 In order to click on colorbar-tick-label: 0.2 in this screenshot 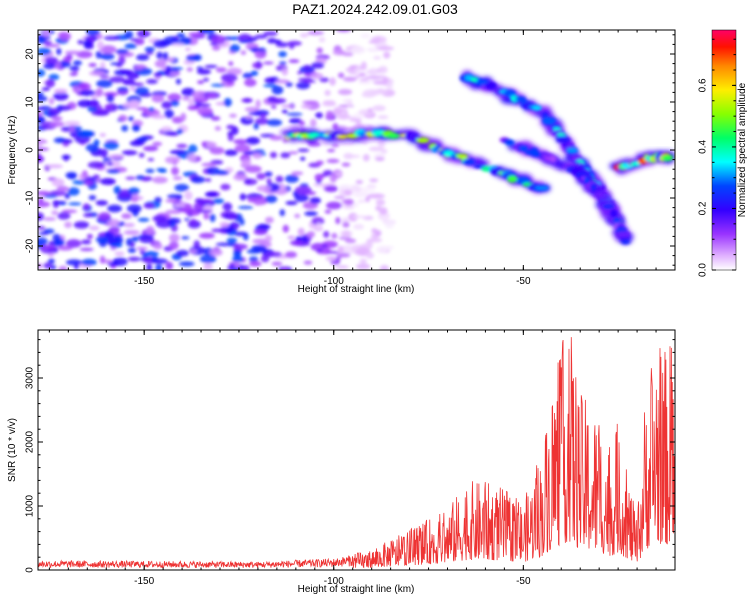, I will do `click(703, 208)`.